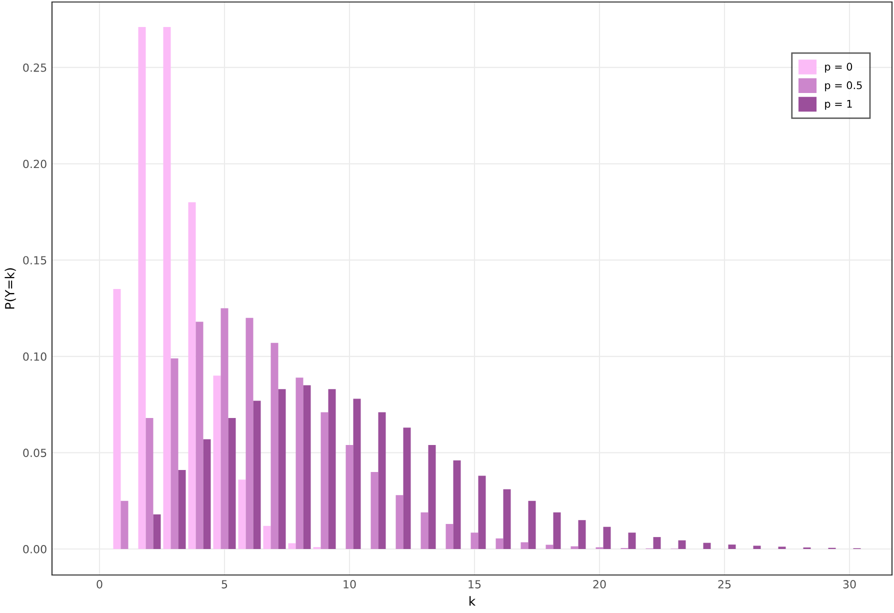 This screenshot has width=894, height=613. What do you see at coordinates (838, 67) in the screenshot?
I see `legend-label: p = 0` at bounding box center [838, 67].